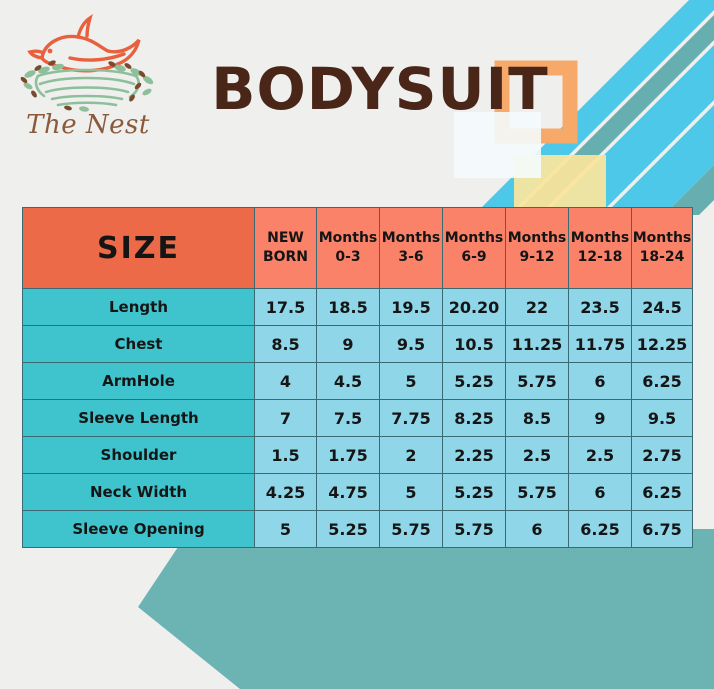 This screenshot has width=714, height=689. I want to click on cell-shoulder-3-6: 2, so click(411, 455).